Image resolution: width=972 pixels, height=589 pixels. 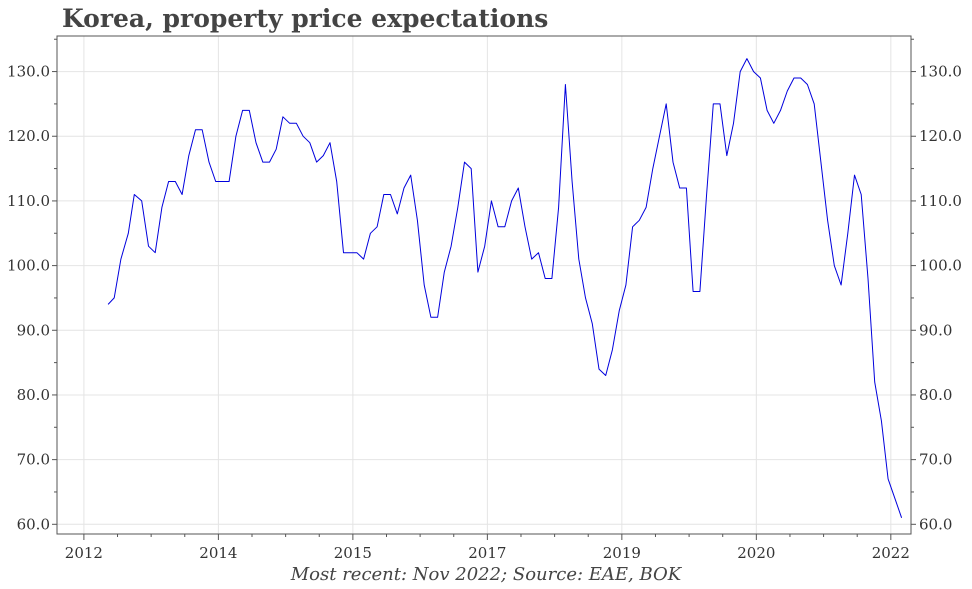 I want to click on x-tick-label: 2015, so click(x=353, y=553).